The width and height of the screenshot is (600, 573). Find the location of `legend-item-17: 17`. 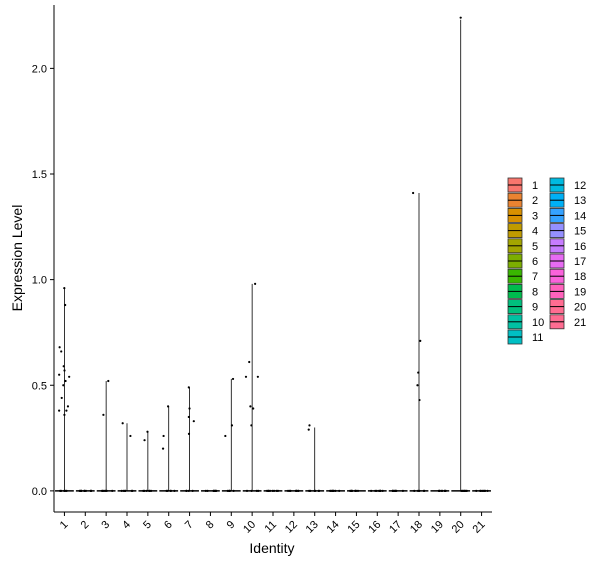

legend-item-17: 17 is located at coordinates (567, 261).